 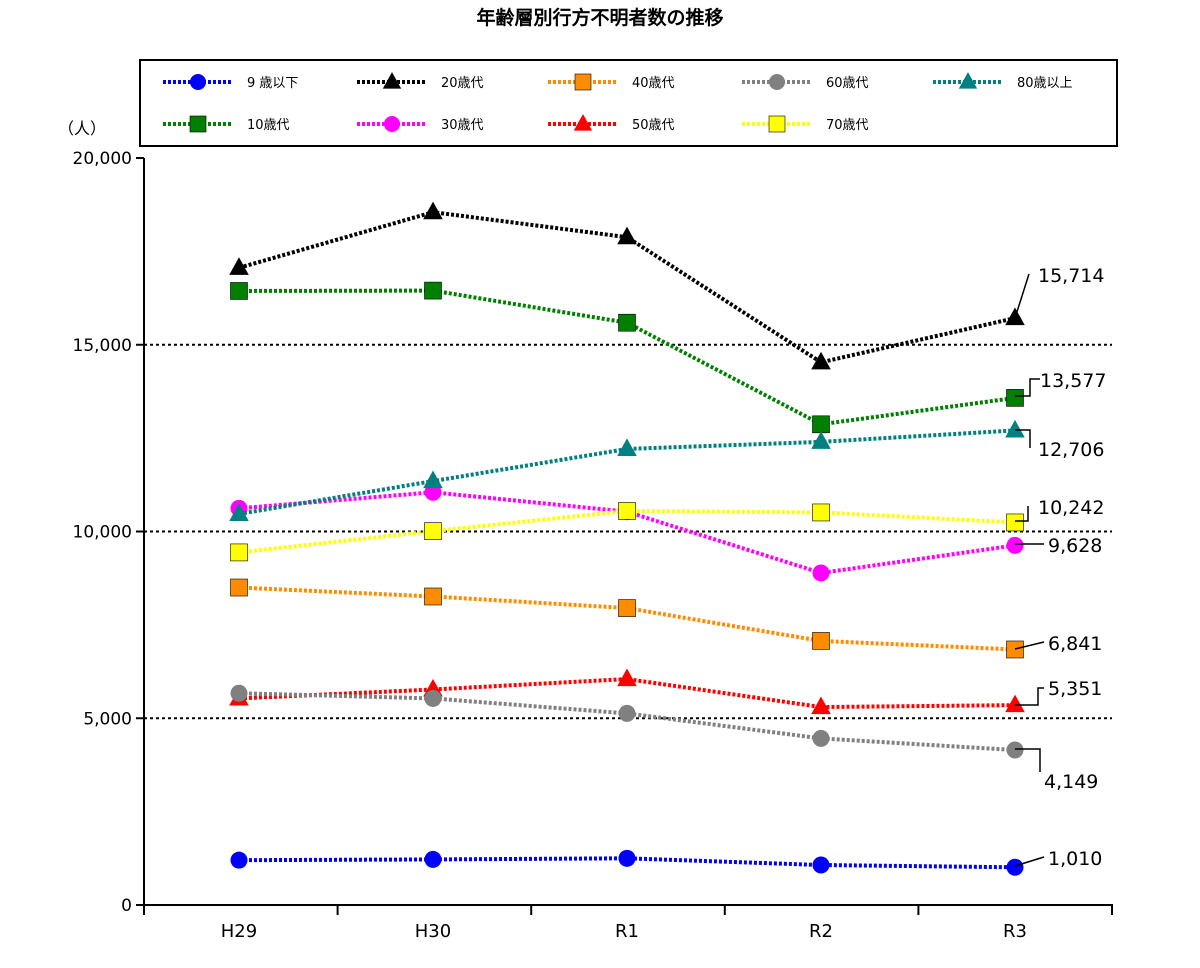 I want to click on legend-item-1: 10歳代, so click(x=226, y=124).